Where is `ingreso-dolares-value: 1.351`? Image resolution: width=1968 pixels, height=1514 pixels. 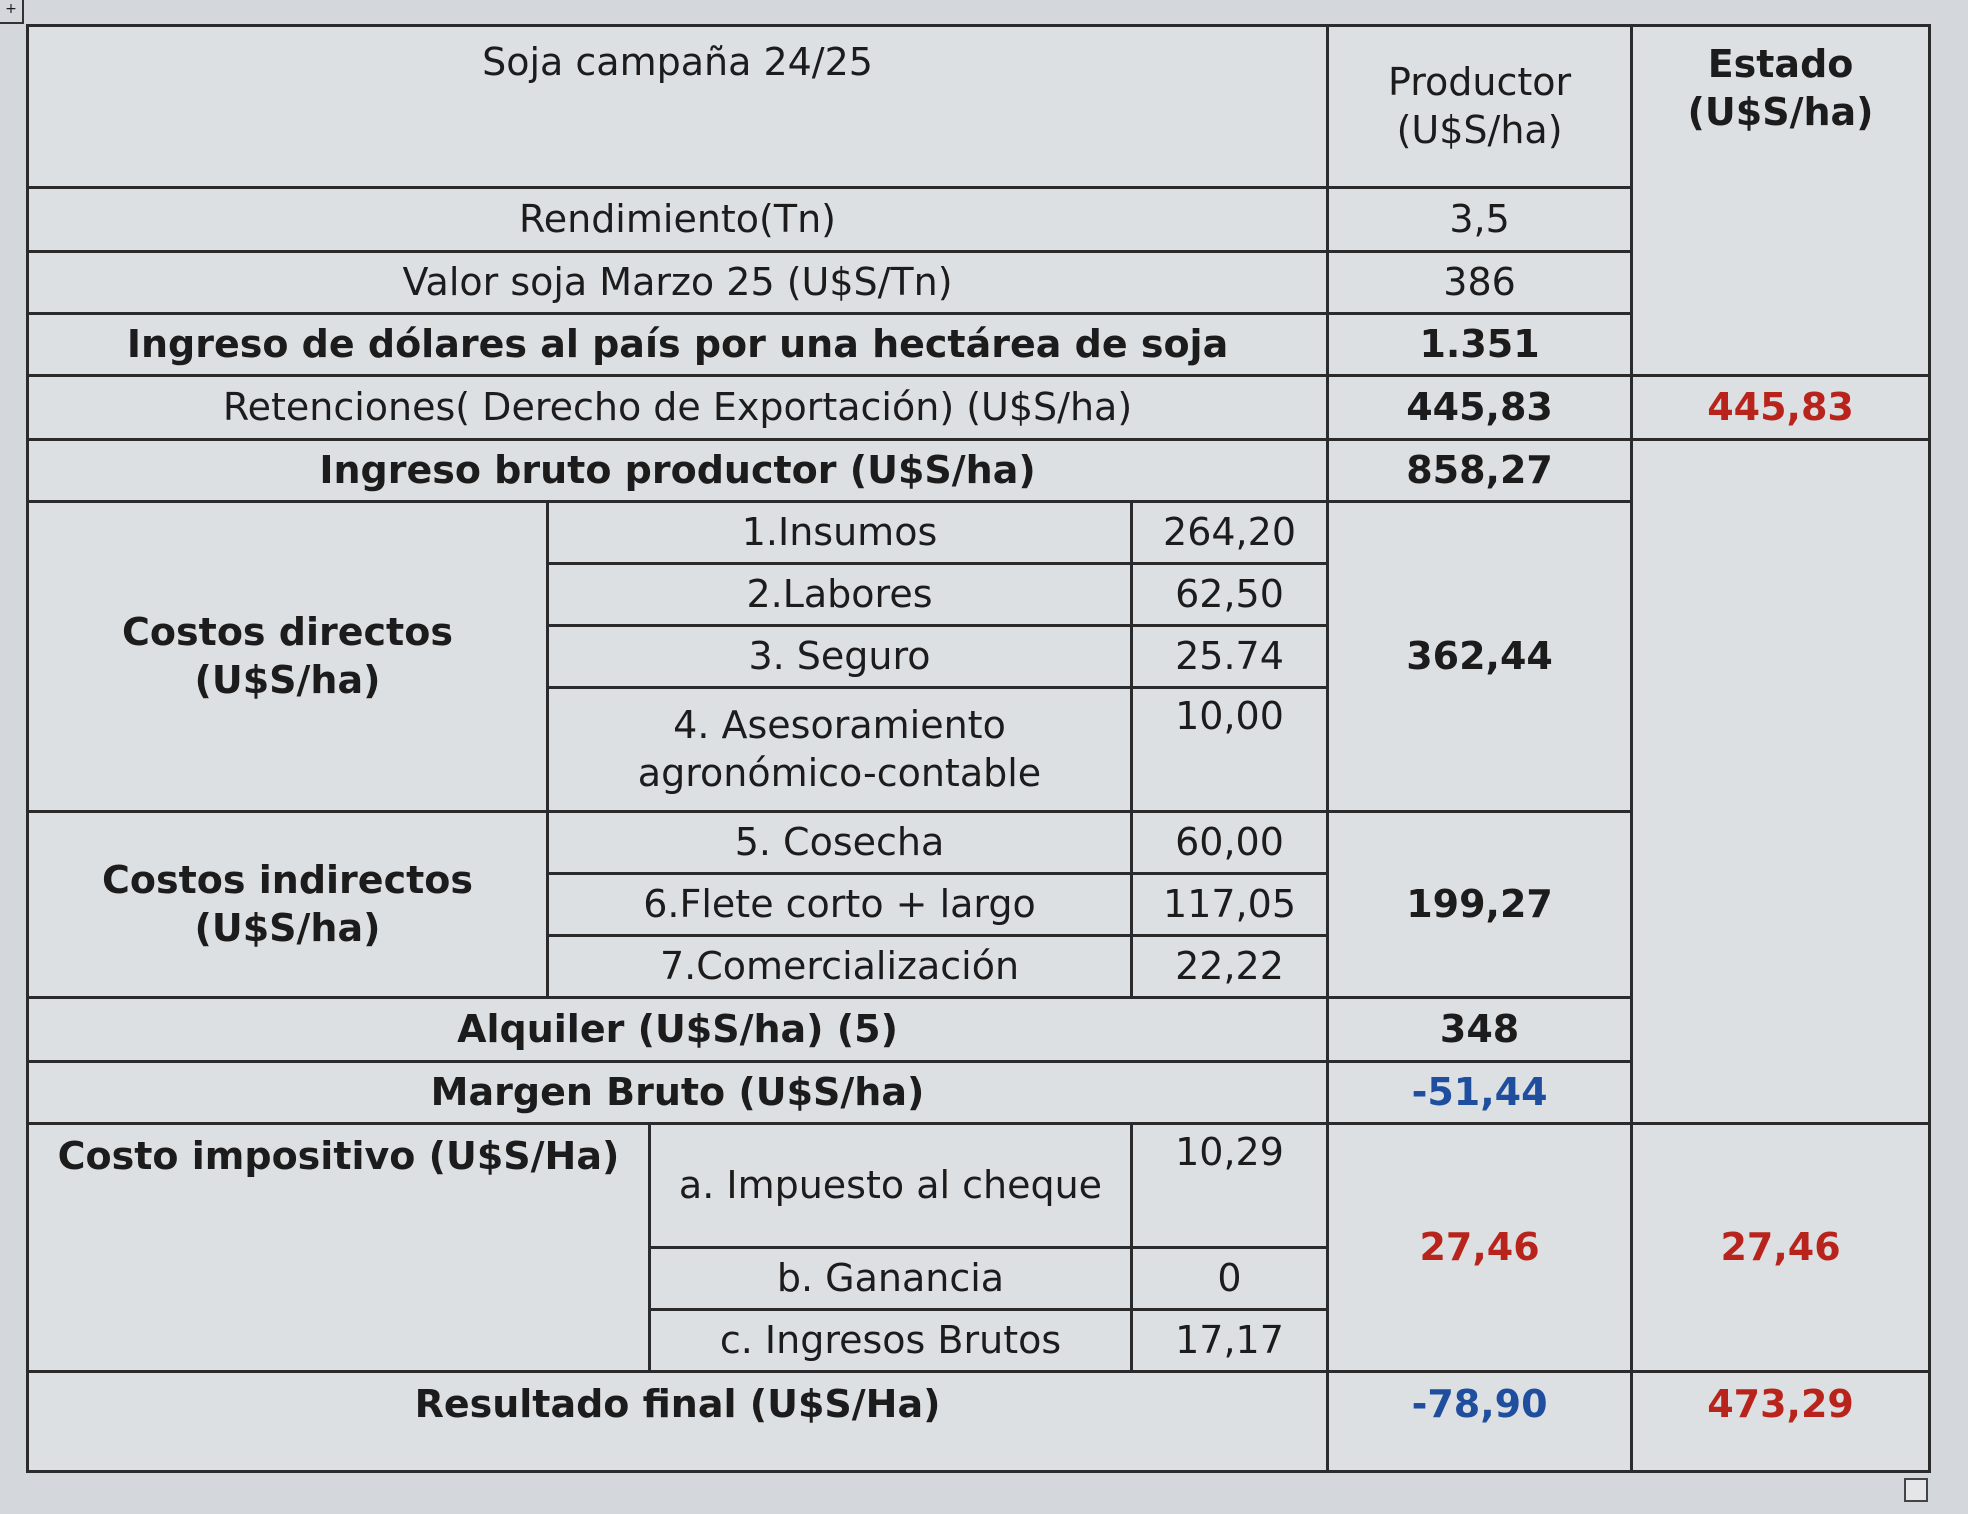 ingreso-dolares-value: 1.351 is located at coordinates (1480, 344).